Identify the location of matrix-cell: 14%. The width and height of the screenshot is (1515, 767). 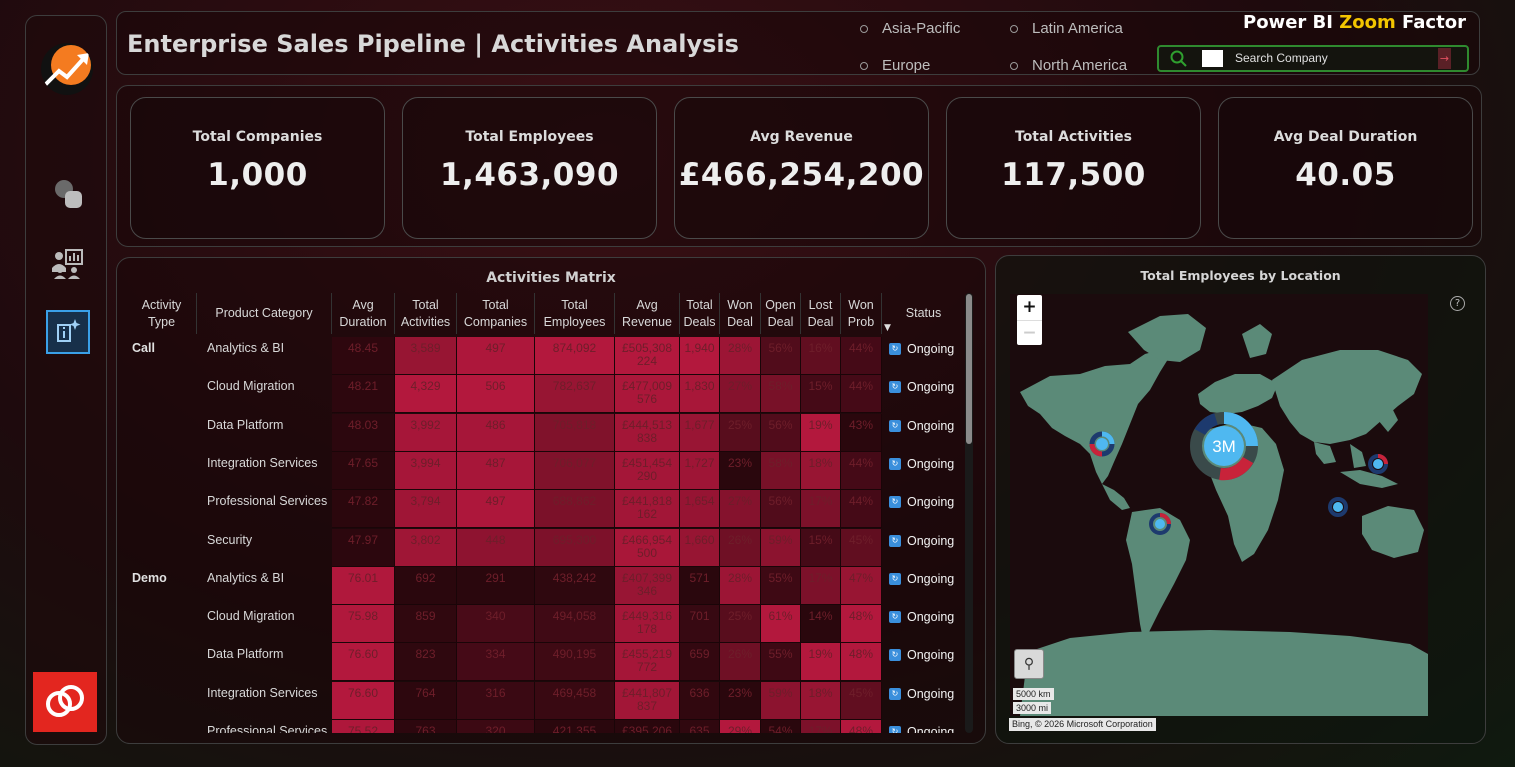
(821, 624).